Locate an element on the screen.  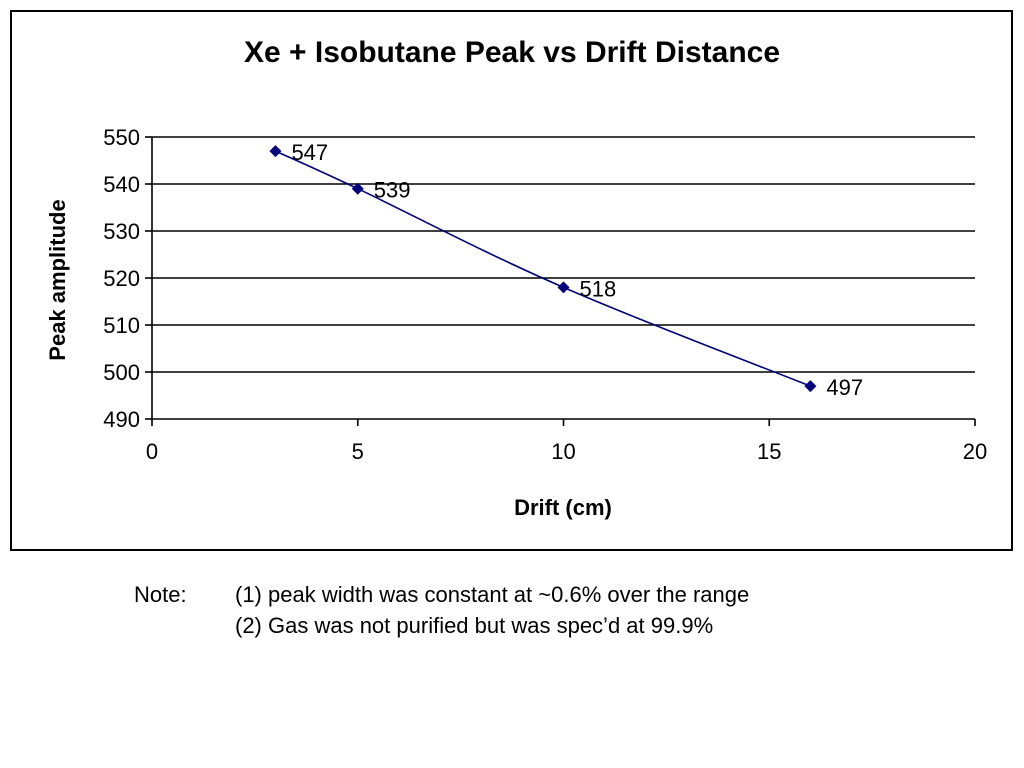
y-tick-label-520: 520 is located at coordinates (121, 278).